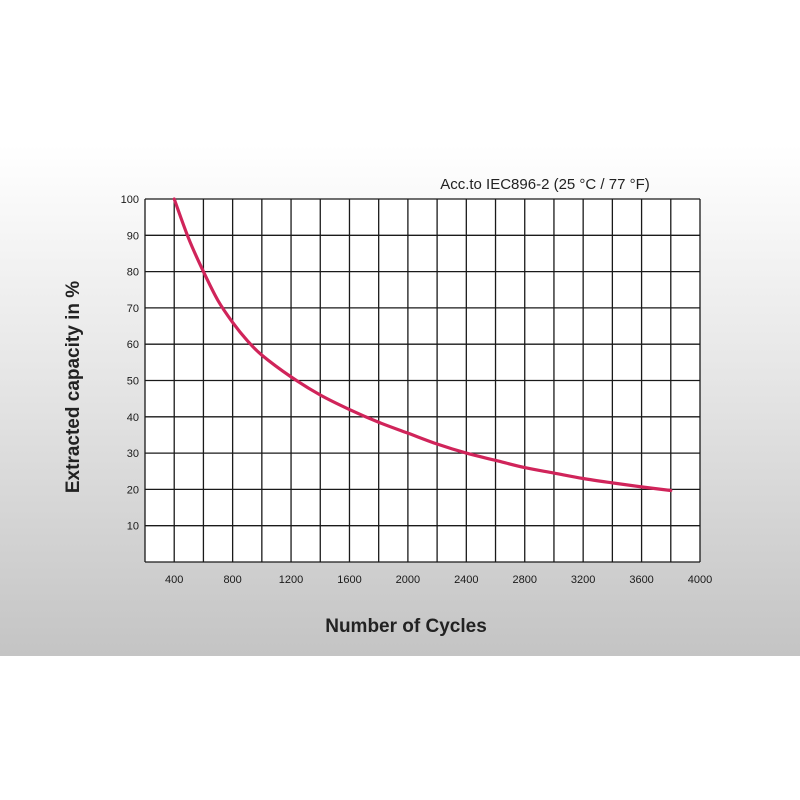 The width and height of the screenshot is (800, 800). What do you see at coordinates (133, 273) in the screenshot?
I see `y-tick-label: 80` at bounding box center [133, 273].